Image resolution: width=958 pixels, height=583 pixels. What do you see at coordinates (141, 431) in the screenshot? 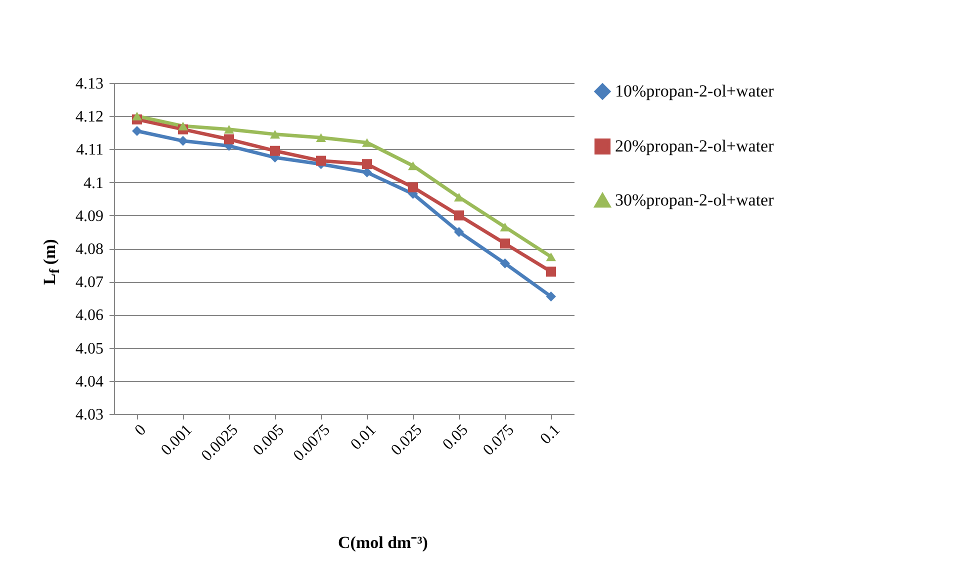
I see `x-tick-label: 0` at bounding box center [141, 431].